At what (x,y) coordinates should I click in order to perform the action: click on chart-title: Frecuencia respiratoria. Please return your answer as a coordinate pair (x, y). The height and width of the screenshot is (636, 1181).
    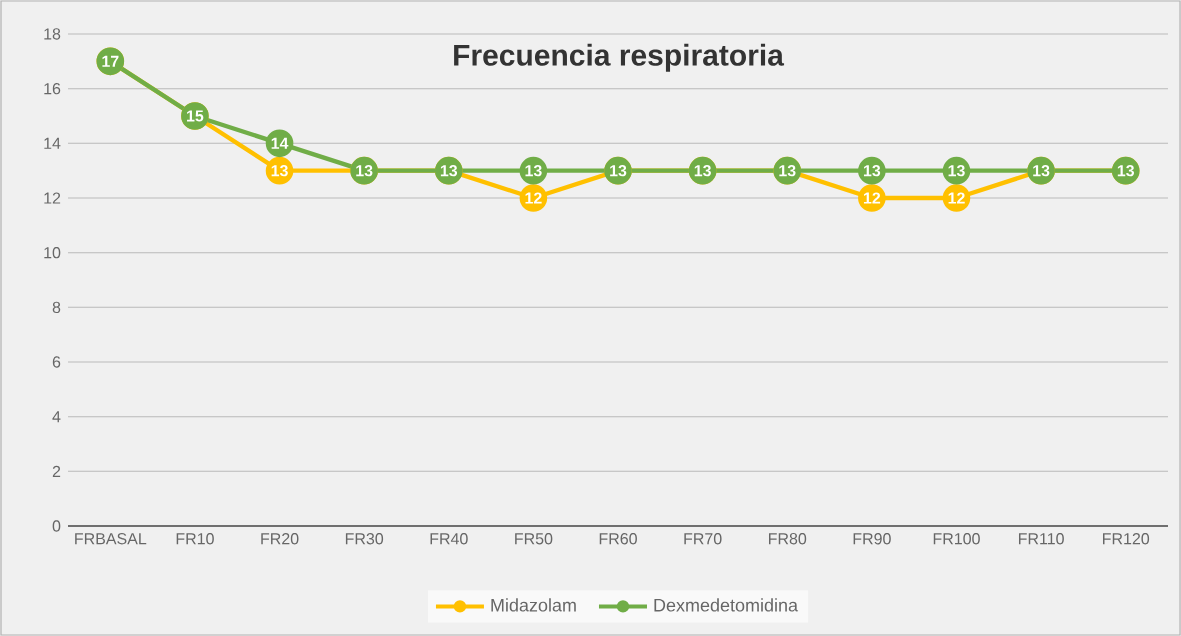
    Looking at the image, I should click on (619, 57).